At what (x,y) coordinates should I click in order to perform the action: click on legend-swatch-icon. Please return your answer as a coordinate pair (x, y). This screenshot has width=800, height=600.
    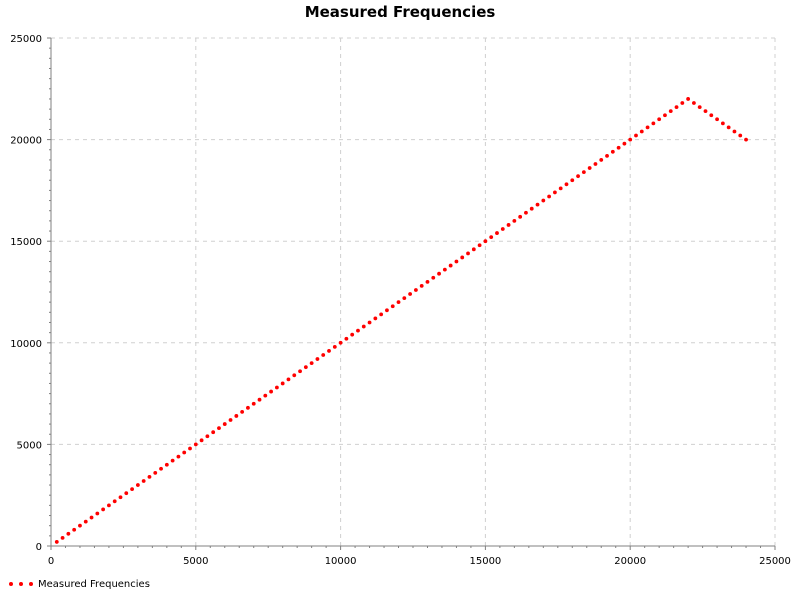
    Looking at the image, I should click on (21, 584).